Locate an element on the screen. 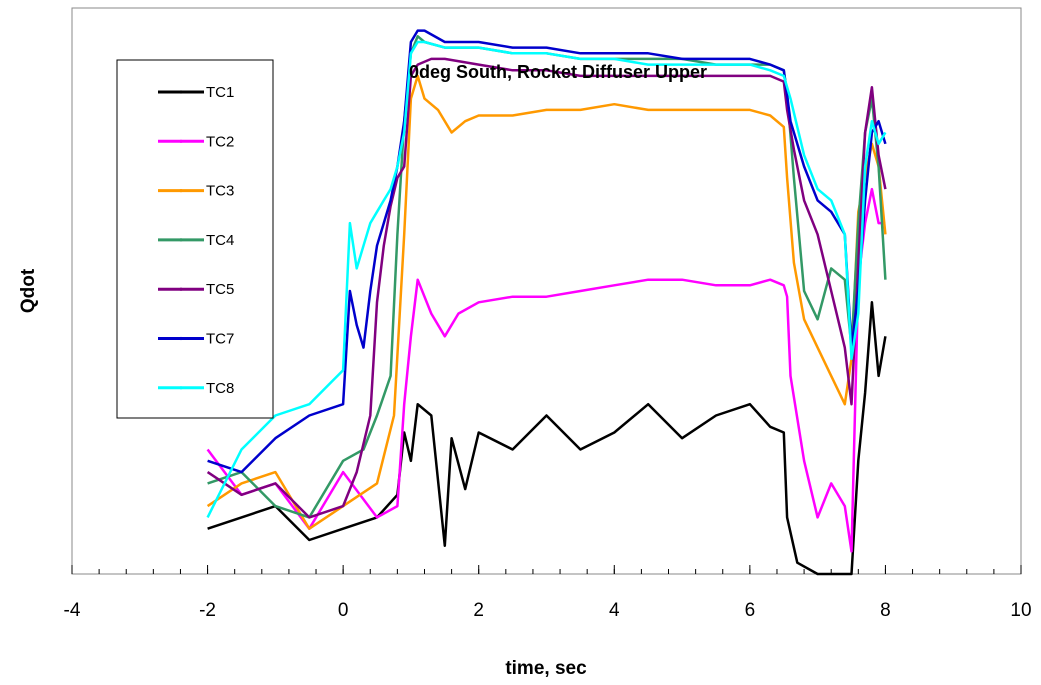 This screenshot has height=685, width=1041. legend-label-tc3: TC3 is located at coordinates (220, 191).